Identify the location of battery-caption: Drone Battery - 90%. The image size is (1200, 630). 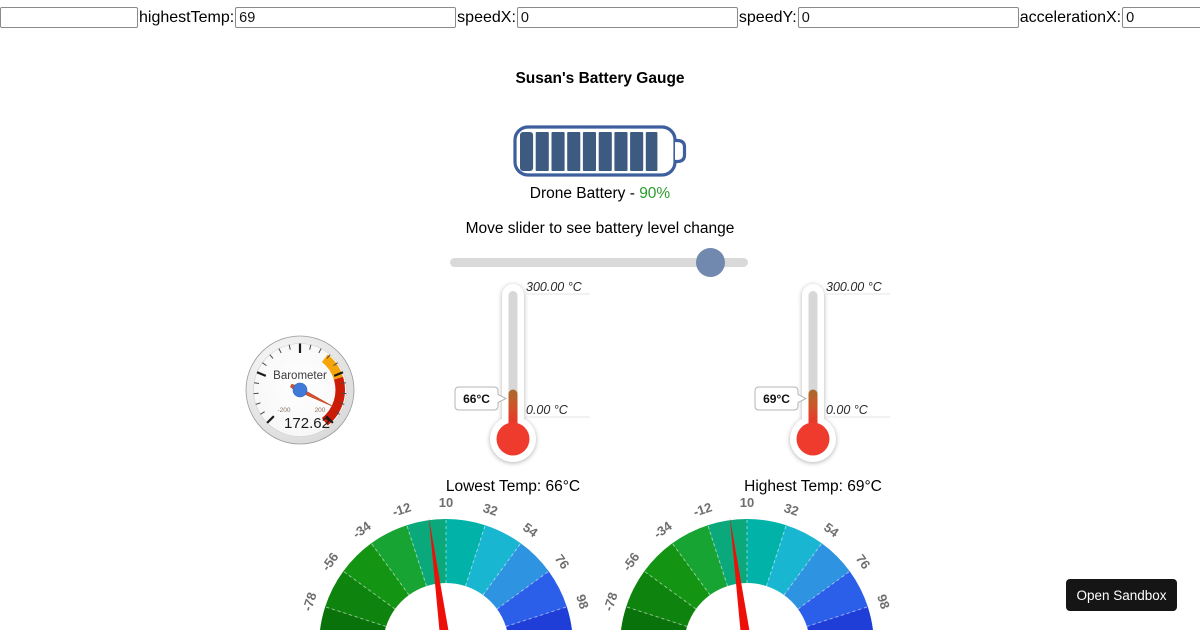
(600, 194).